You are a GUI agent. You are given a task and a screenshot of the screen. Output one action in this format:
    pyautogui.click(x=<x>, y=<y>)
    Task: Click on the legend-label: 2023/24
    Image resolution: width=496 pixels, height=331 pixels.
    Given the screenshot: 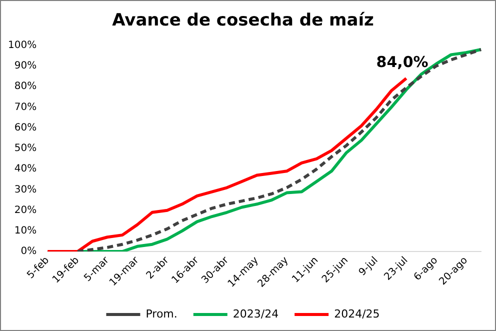 What is the action you would take?
    pyautogui.click(x=255, y=313)
    